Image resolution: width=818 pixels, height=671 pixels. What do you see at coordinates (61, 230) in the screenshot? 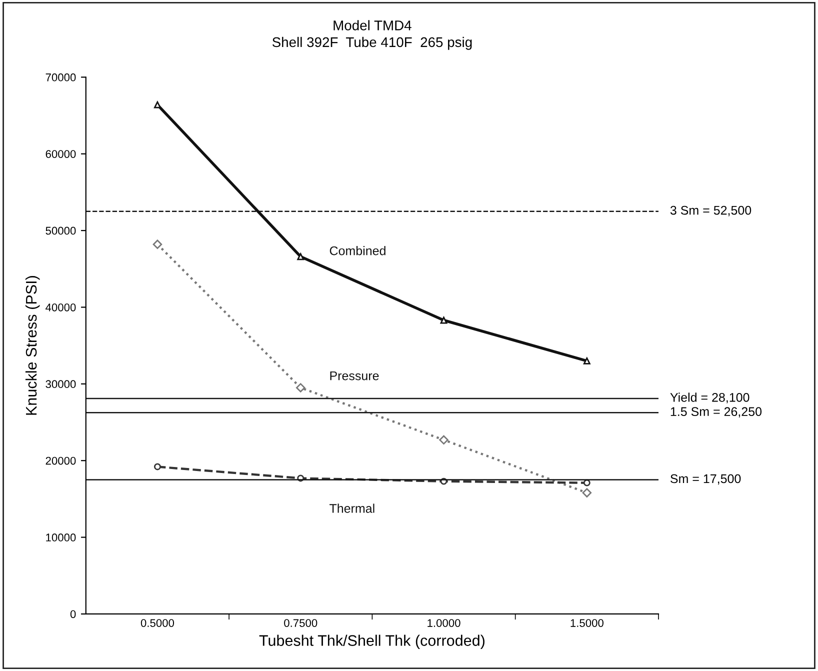
I see `y-tick-label: 50000` at bounding box center [61, 230].